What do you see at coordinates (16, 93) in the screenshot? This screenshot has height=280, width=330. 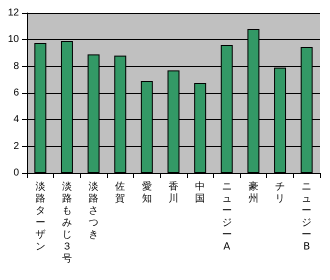 I see `y-tick-label: 6` at bounding box center [16, 93].